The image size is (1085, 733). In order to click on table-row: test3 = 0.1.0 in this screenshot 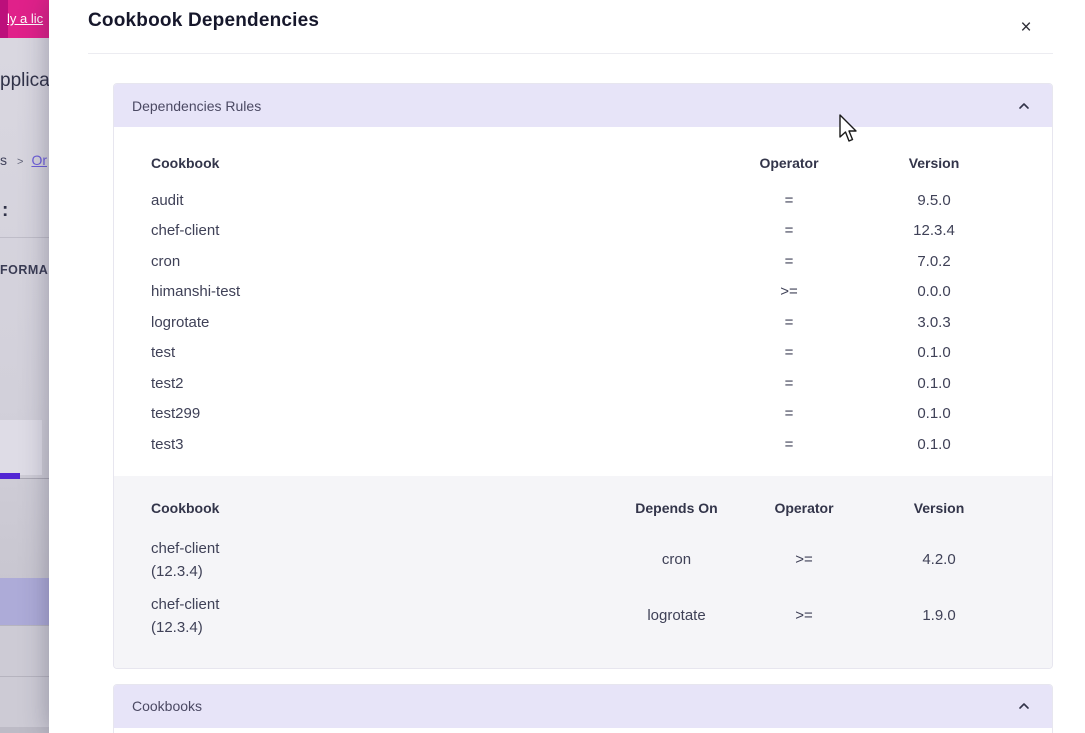, I will do `click(559, 444)`.